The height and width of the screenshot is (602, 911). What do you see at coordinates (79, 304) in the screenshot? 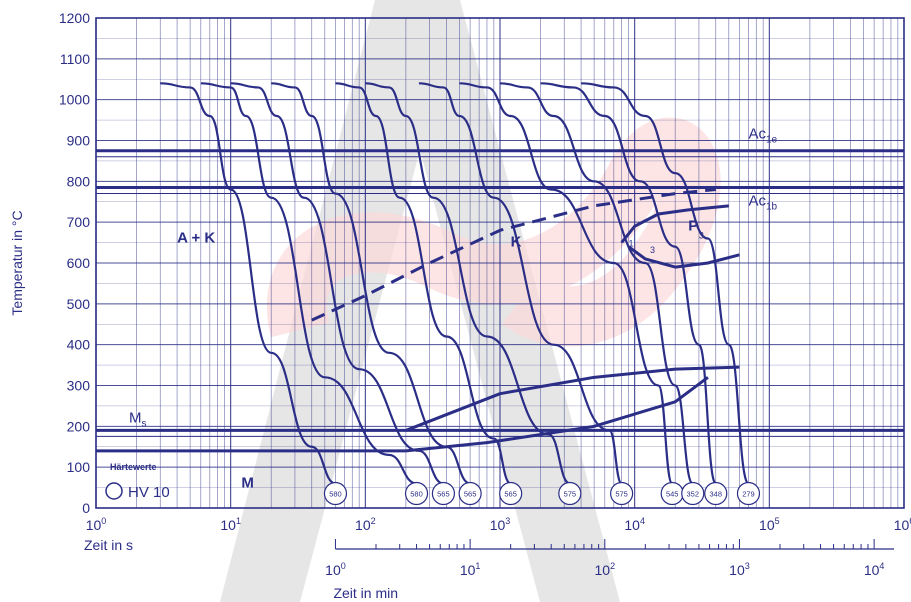
I see `y-tick-label: 500` at bounding box center [79, 304].